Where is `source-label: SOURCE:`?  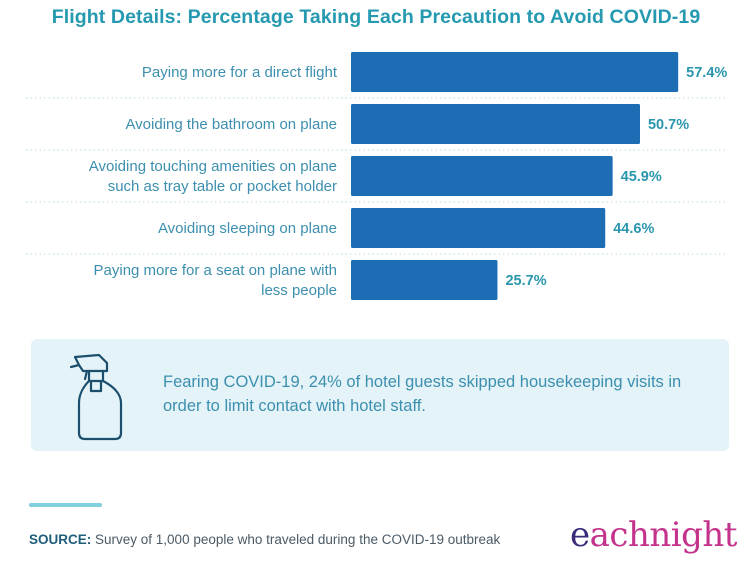
source-label: SOURCE: is located at coordinates (60, 539).